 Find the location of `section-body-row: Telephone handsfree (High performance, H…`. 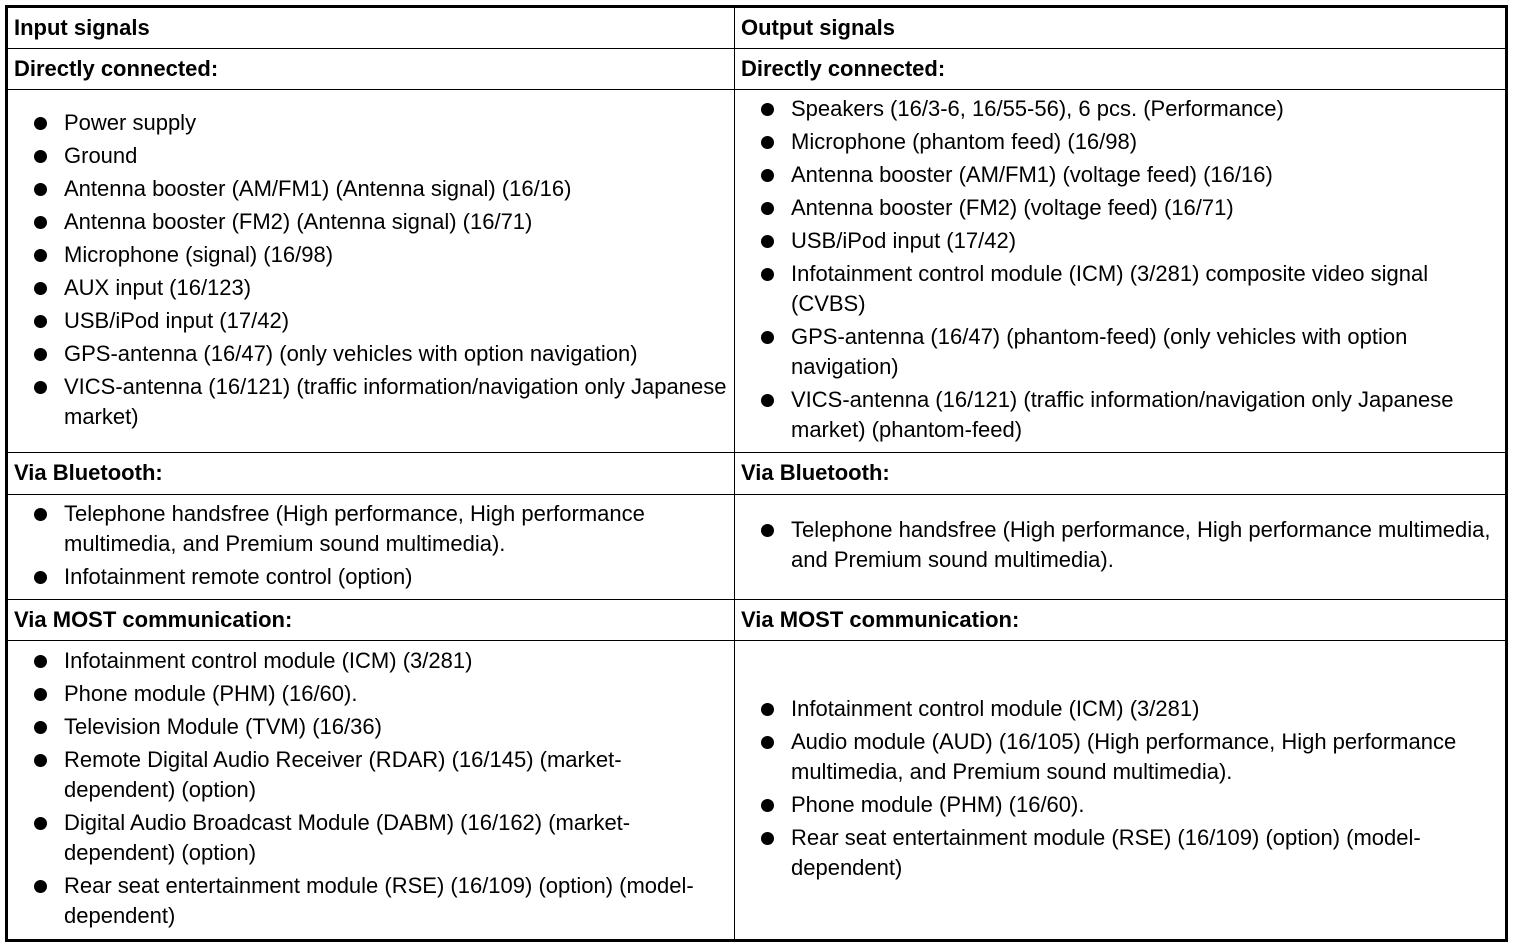

section-body-row: Telephone handsfree (High performance, H… is located at coordinates (756, 546).